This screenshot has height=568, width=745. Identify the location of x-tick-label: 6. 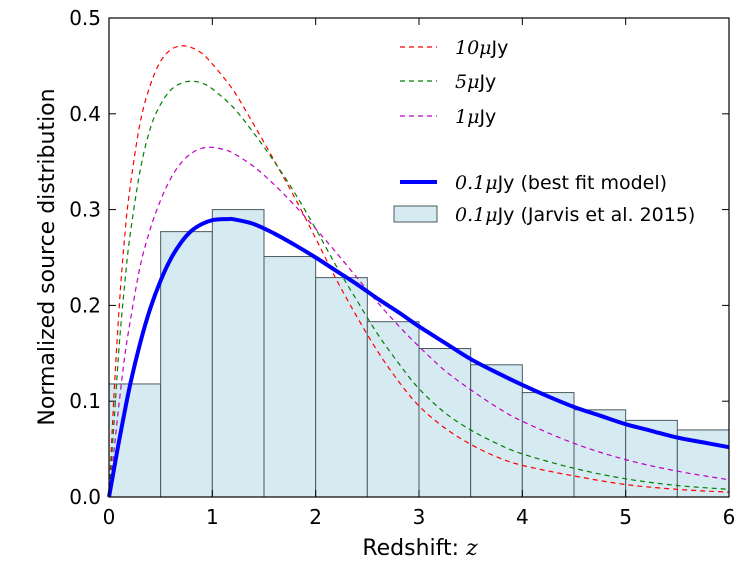
(729, 517).